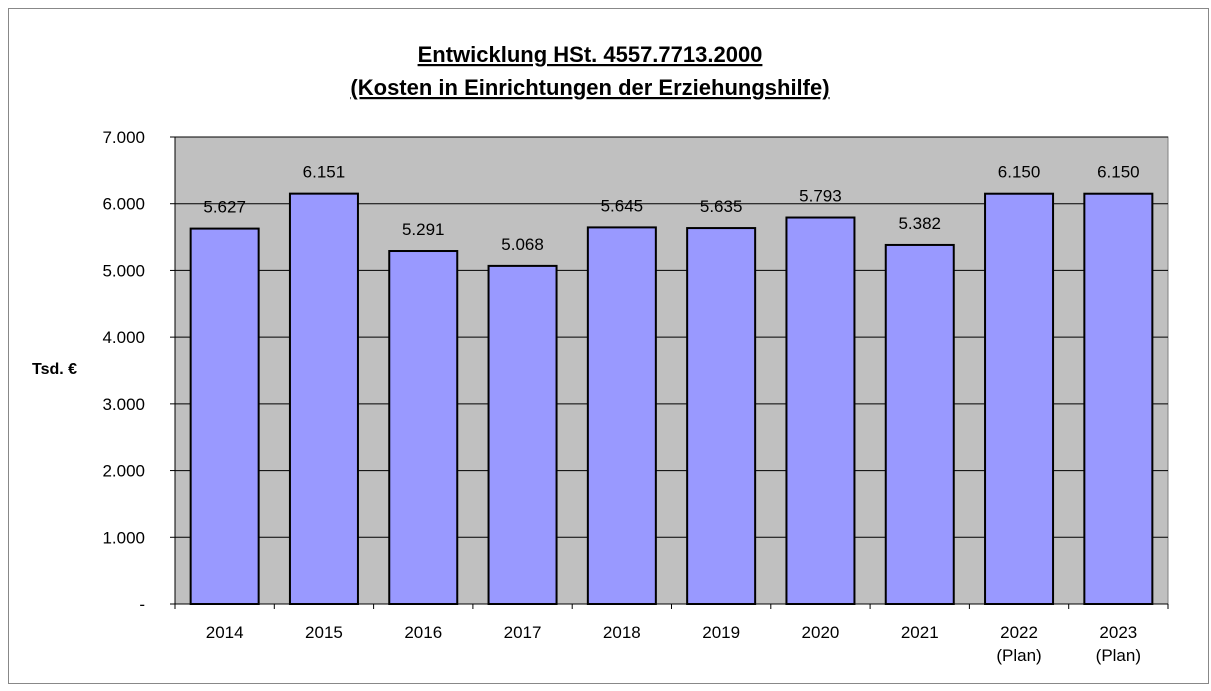  What do you see at coordinates (324, 172) in the screenshot?
I see `data-label: 6.151` at bounding box center [324, 172].